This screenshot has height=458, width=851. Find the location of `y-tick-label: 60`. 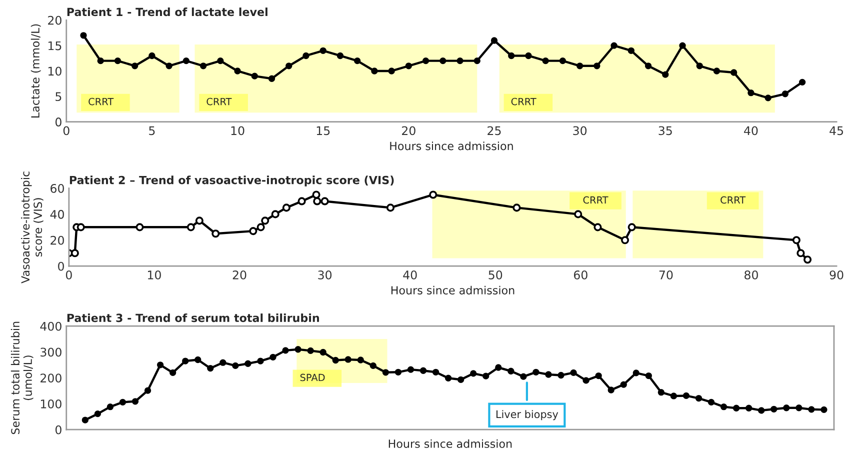

y-tick-label: 60 is located at coordinates (57, 188).